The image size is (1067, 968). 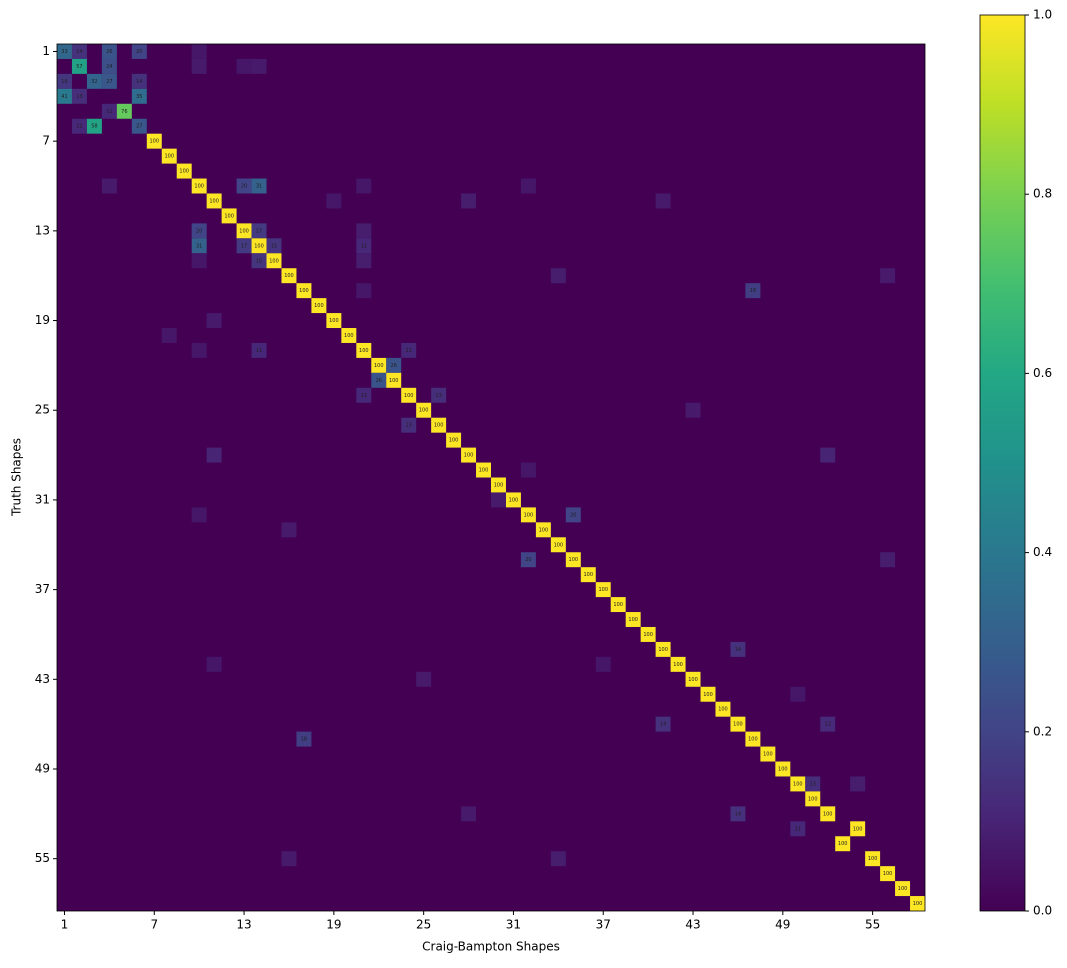 What do you see at coordinates (423, 925) in the screenshot?
I see `x-tick-label: 25` at bounding box center [423, 925].